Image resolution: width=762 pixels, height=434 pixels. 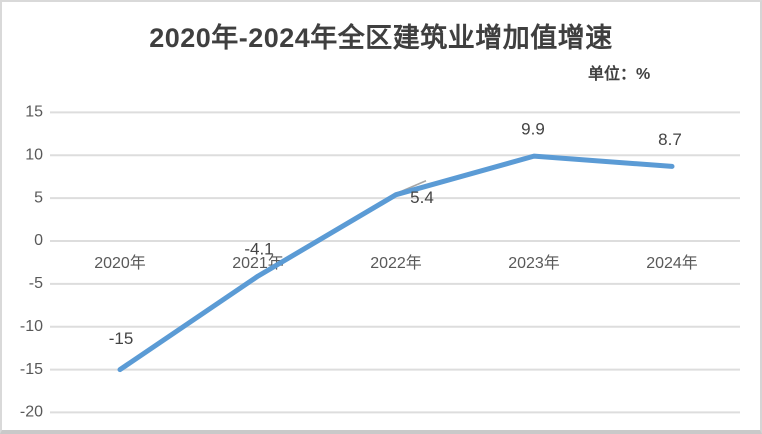 What do you see at coordinates (619, 74) in the screenshot?
I see `unit-label: 单位：%` at bounding box center [619, 74].